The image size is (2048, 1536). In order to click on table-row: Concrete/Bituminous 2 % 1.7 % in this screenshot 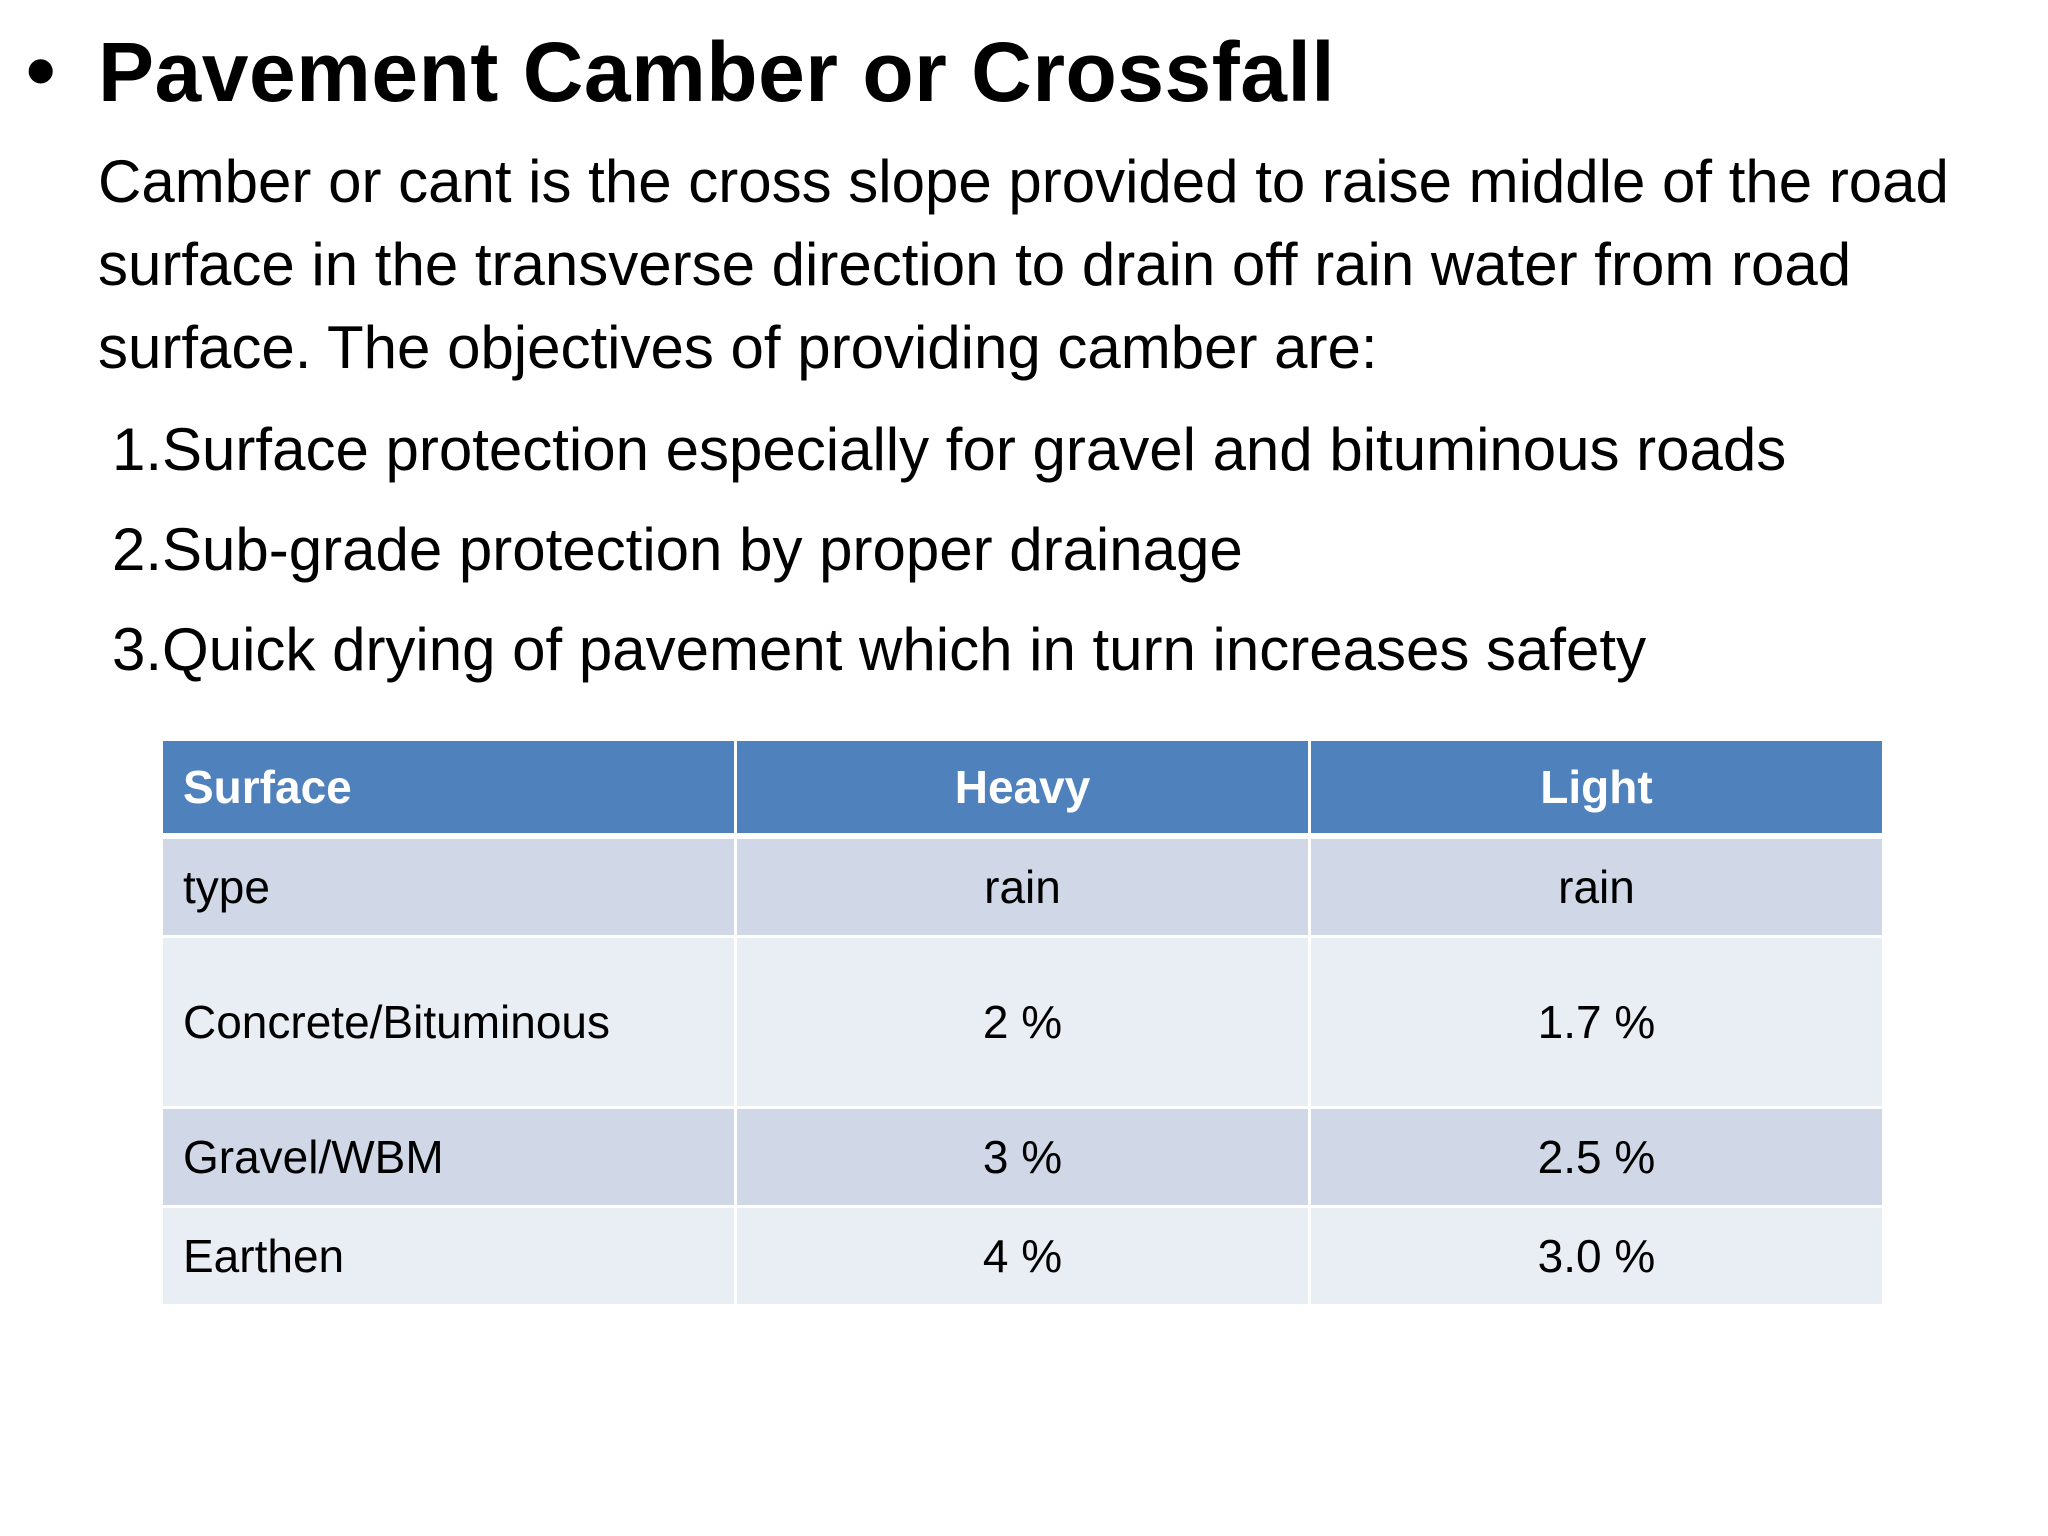, I will do `click(1022, 1022)`.